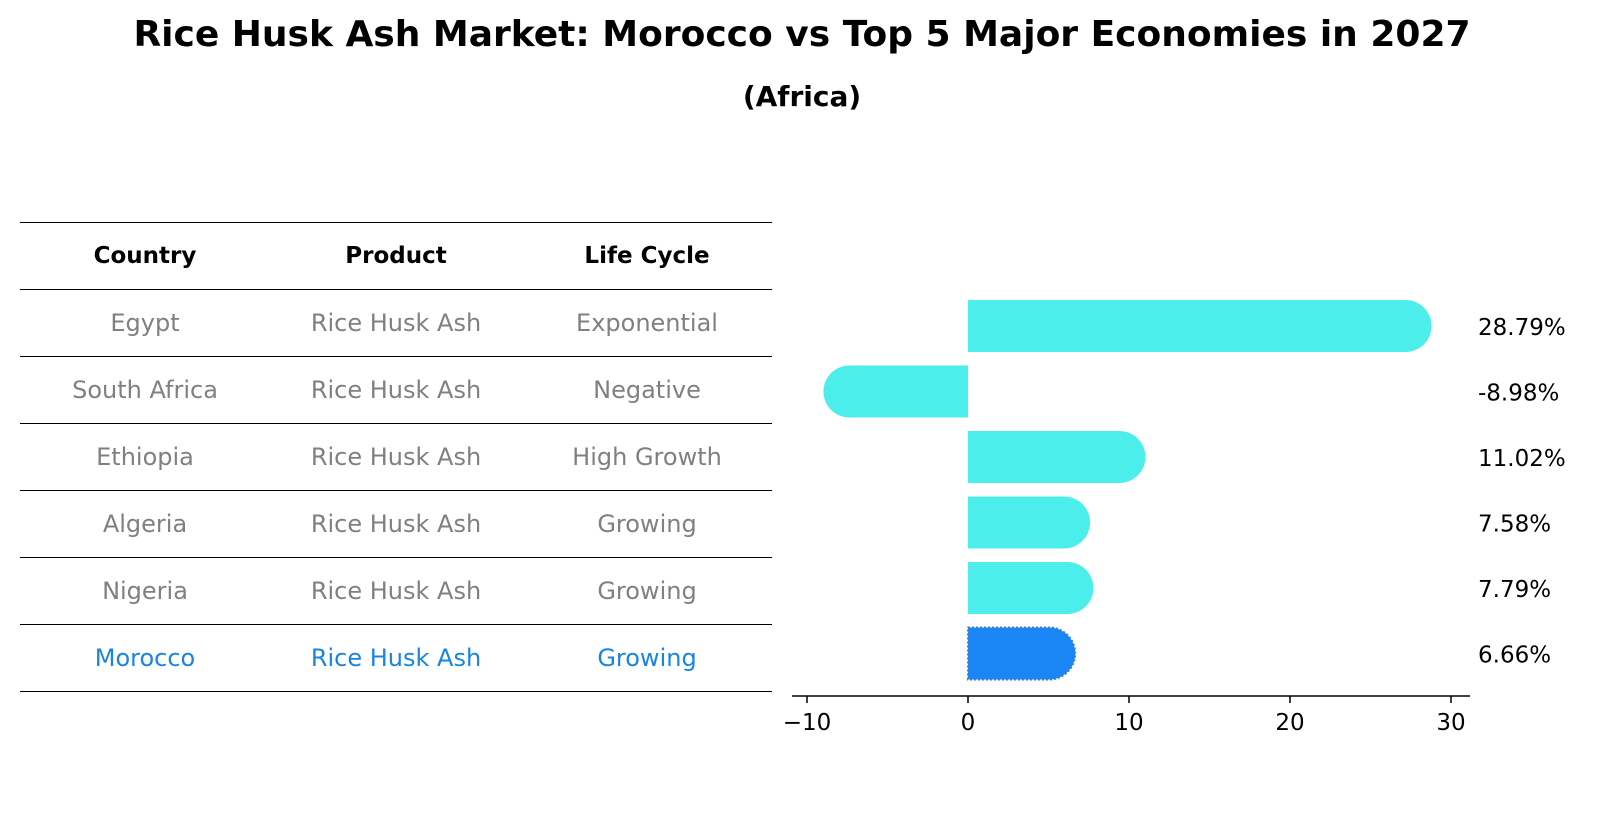 The image size is (1604, 823). Describe the element at coordinates (1522, 328) in the screenshot. I see `data-label: 28.79%` at that location.